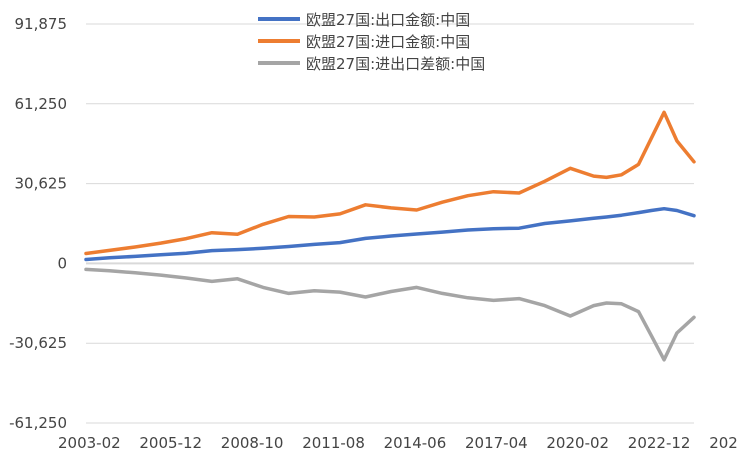 The width and height of the screenshot is (739, 465). I want to click on x-tick-label: 2014-06, so click(415, 443).